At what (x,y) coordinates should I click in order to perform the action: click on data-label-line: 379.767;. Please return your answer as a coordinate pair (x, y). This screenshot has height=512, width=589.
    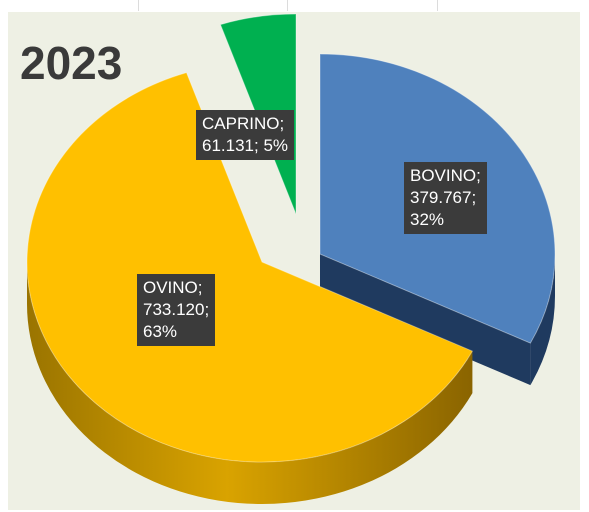
    Looking at the image, I should click on (443, 197).